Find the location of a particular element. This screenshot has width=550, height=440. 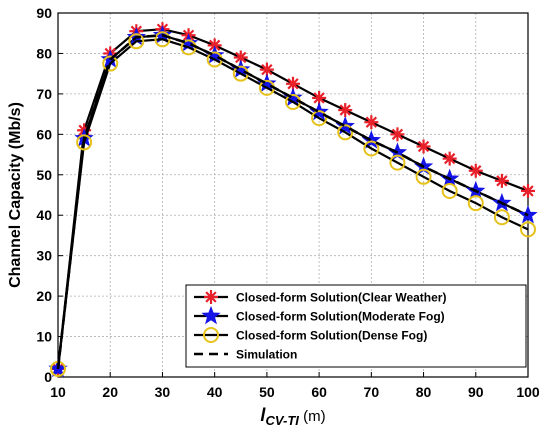

y-tick-label: 90 is located at coordinates (44, 13).